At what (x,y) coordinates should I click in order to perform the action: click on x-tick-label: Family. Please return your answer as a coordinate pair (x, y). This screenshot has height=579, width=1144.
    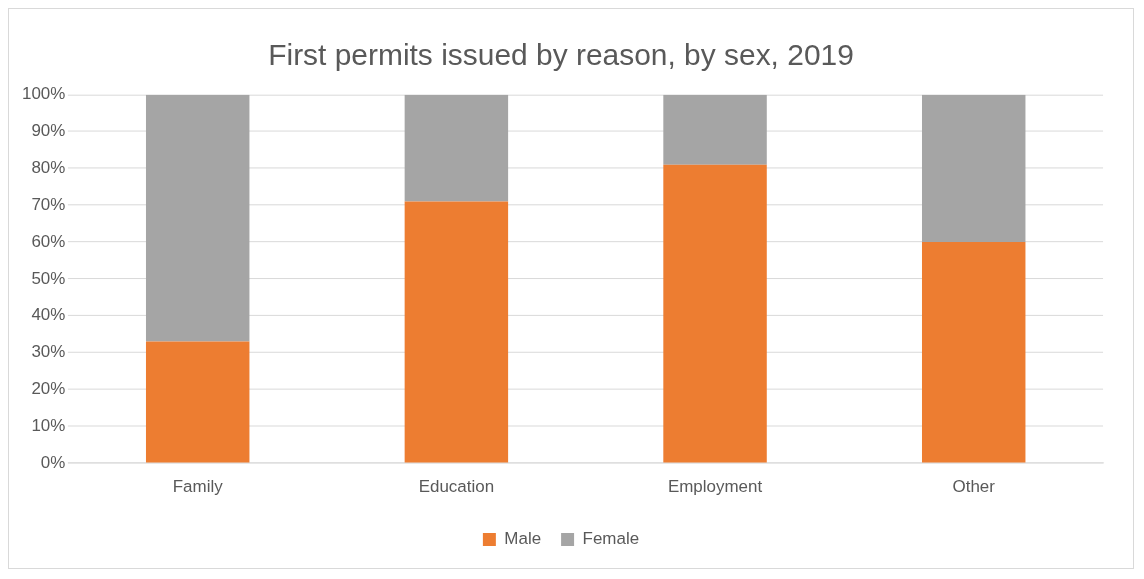
    Looking at the image, I should click on (198, 486).